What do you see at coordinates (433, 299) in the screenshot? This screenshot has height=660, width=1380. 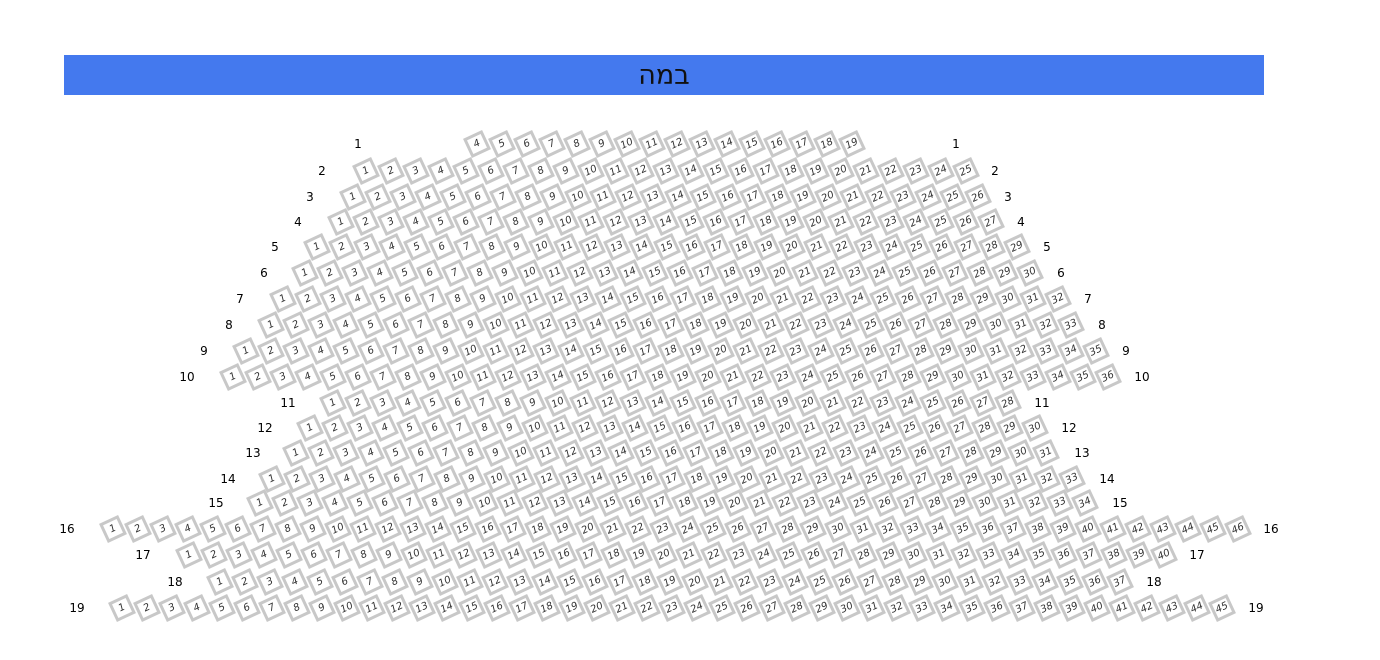 I see `seat-row-7-7: 7` at bounding box center [433, 299].